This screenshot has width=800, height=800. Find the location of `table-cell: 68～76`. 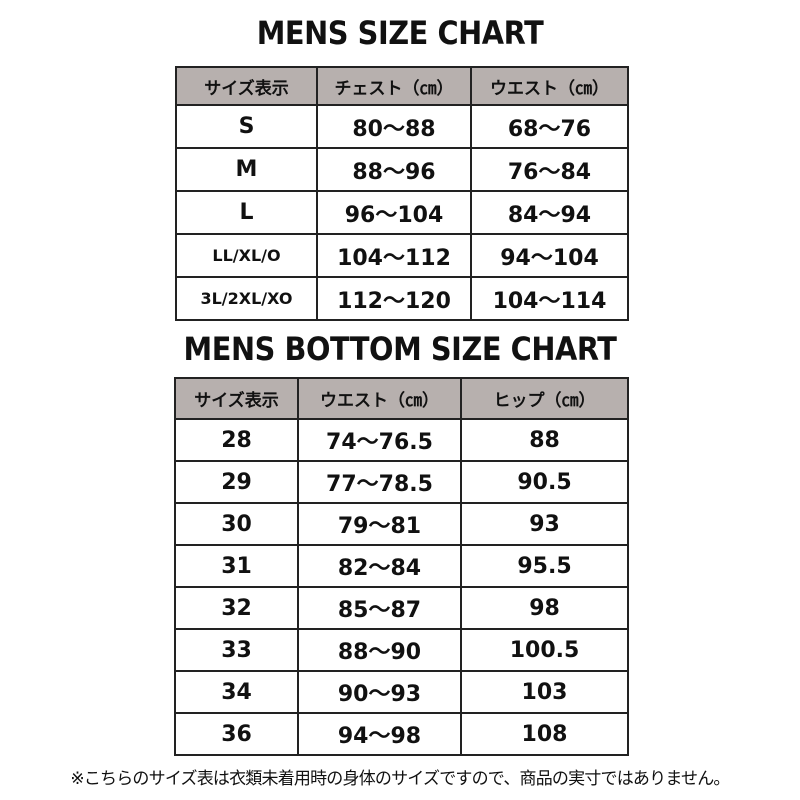

table-cell: 68～76 is located at coordinates (549, 126).